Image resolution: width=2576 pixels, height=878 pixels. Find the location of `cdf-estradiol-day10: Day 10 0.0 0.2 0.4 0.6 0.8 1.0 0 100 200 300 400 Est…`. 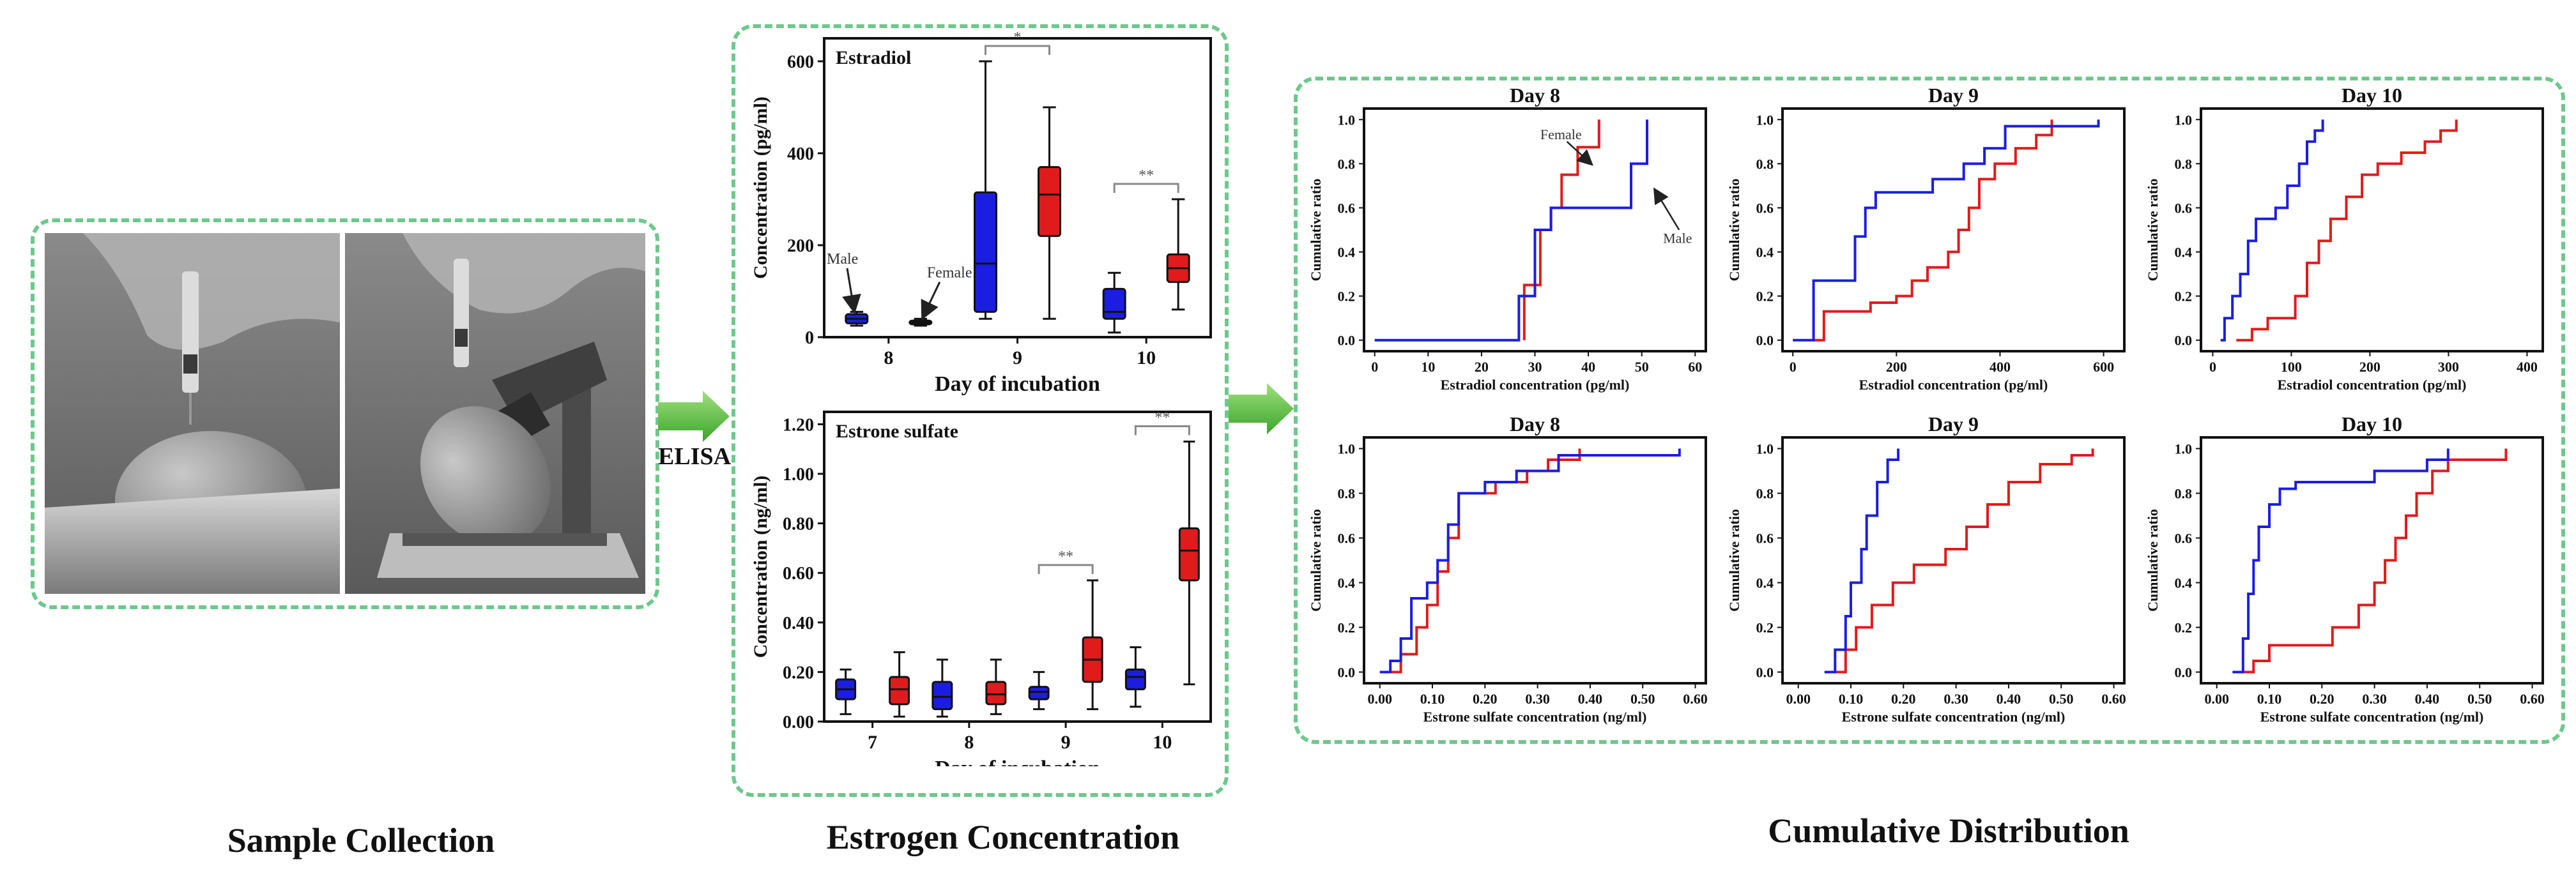

cdf-estradiol-day10: Day 10 0.0 0.2 0.4 0.6 0.8 1.0 0 100 200 300 400 Est… is located at coordinates (2344, 238).